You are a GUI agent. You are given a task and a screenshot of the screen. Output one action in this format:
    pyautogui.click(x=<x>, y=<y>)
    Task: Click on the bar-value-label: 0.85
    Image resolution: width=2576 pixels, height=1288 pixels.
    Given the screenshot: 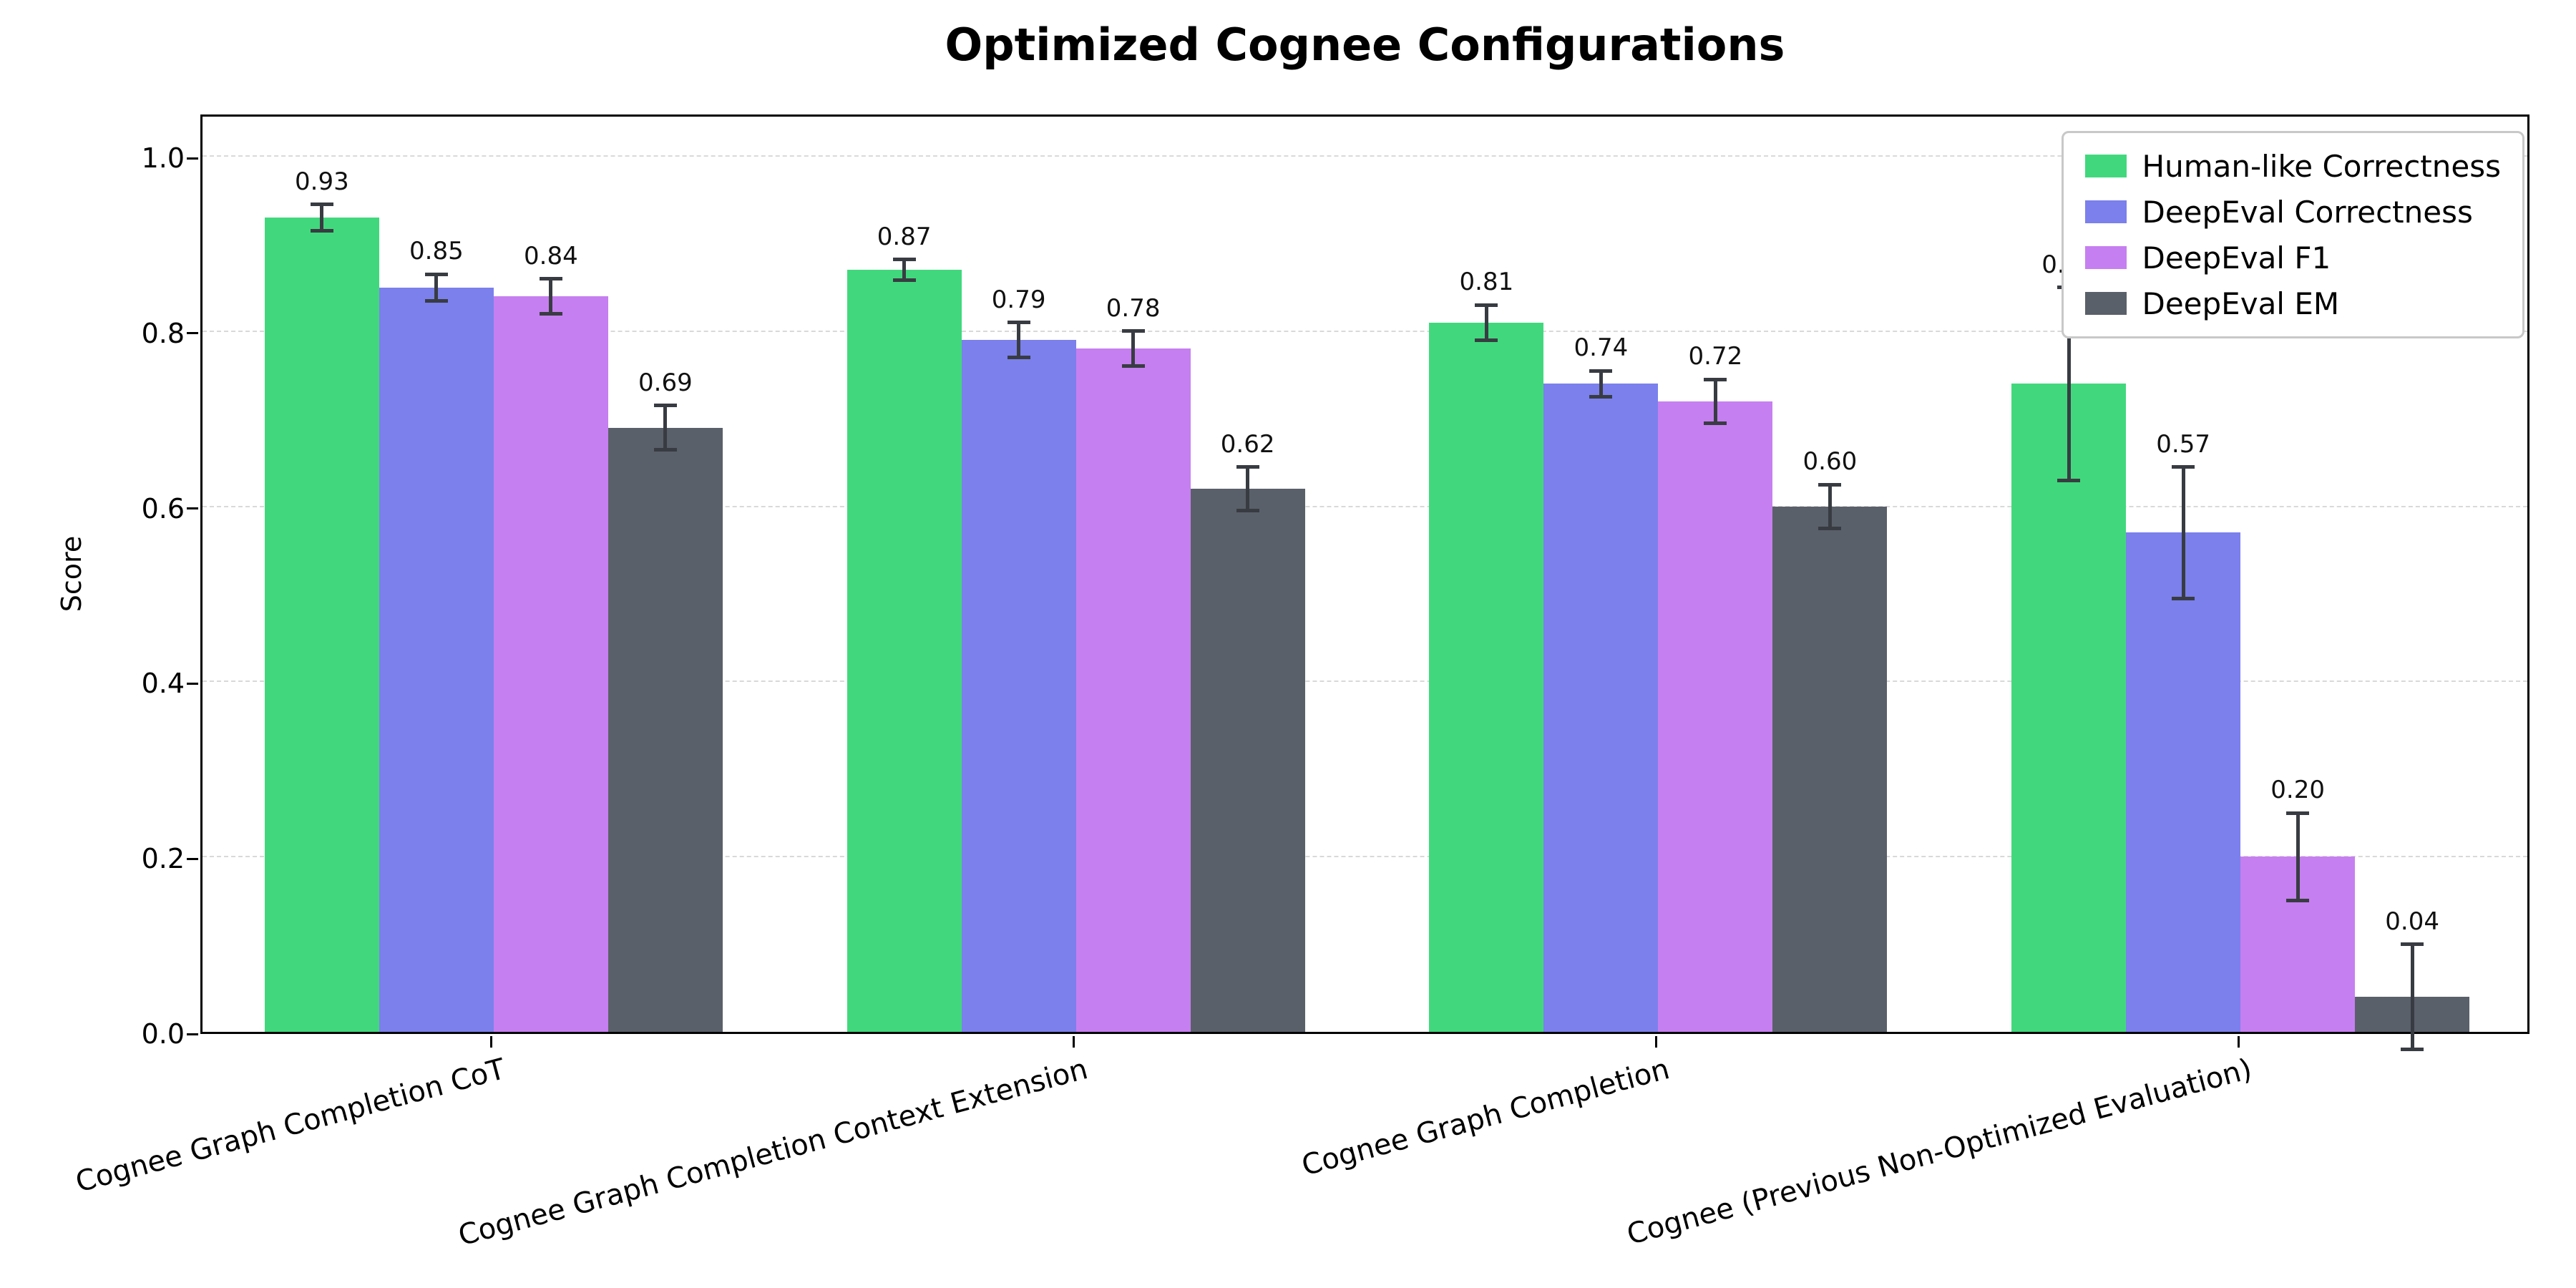 What is the action you would take?
    pyautogui.click(x=436, y=251)
    